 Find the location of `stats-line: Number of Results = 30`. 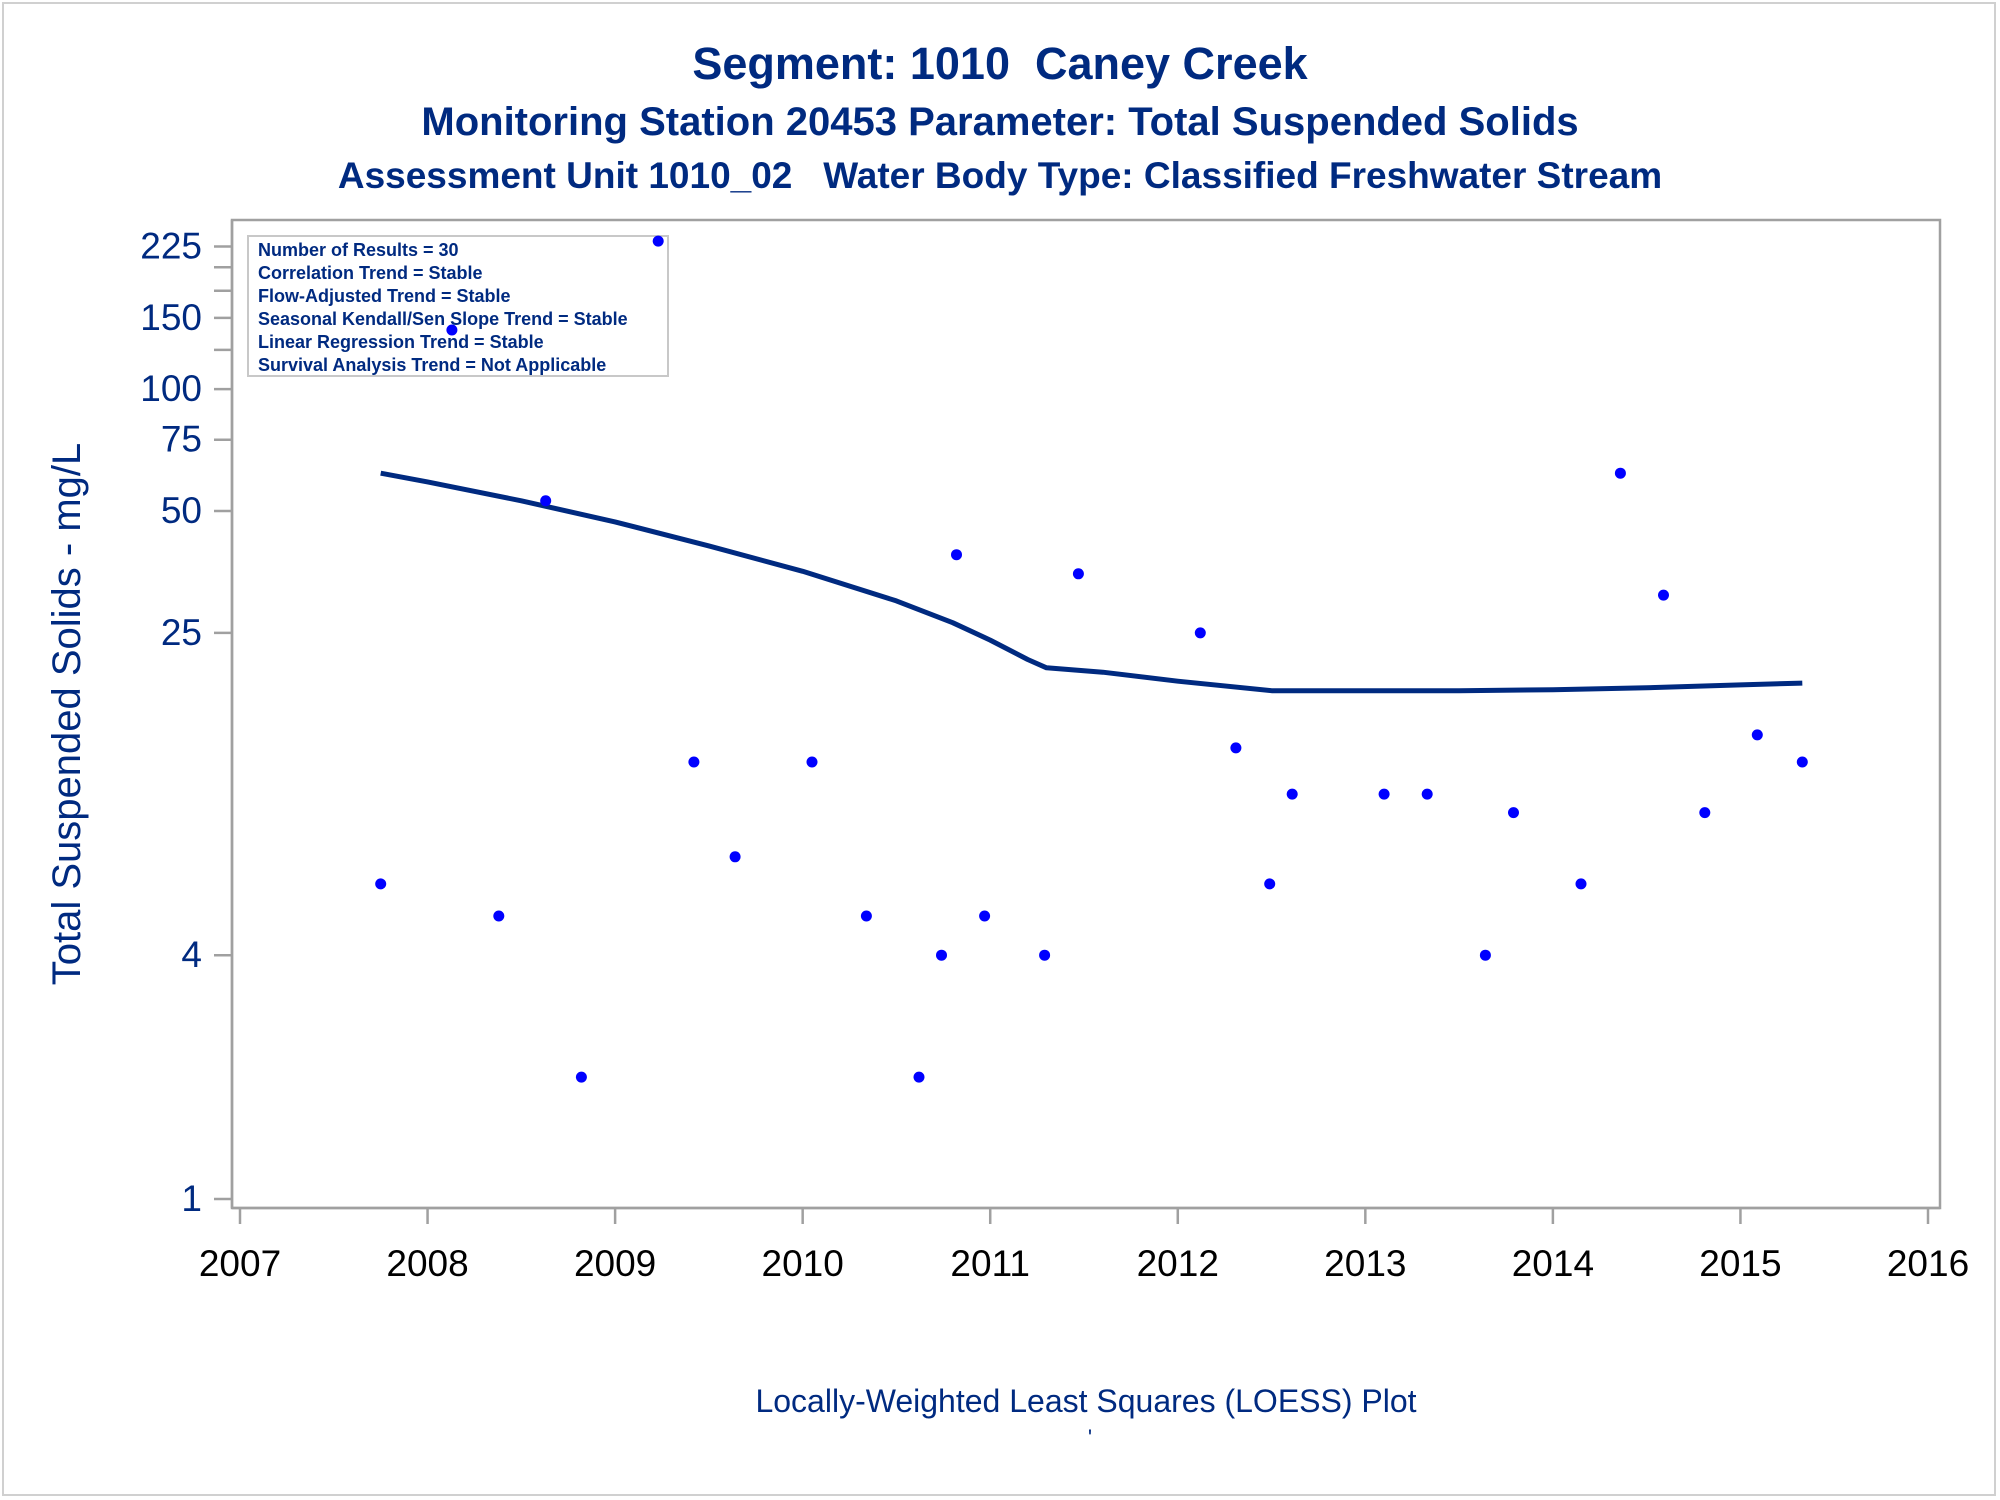

stats-line: Number of Results = 30 is located at coordinates (358, 250).